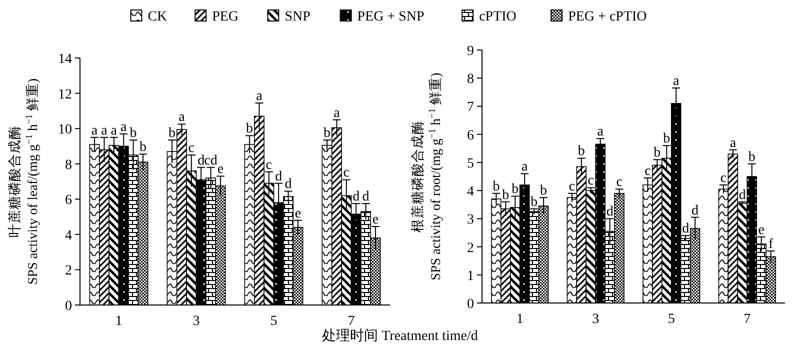 The width and height of the screenshot is (800, 347). I want to click on data-label: cd, so click(211, 160).